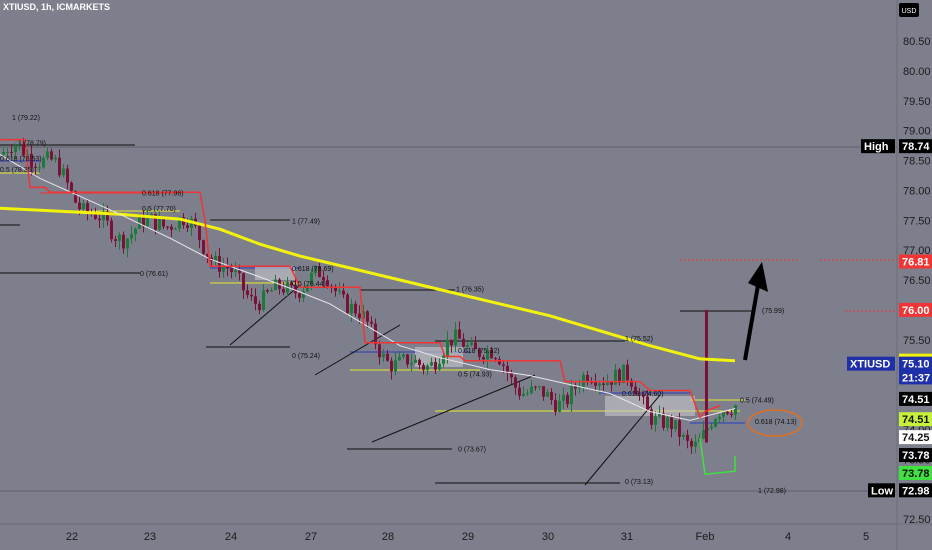 The height and width of the screenshot is (550, 932). I want to click on fib-level-label: 0.5 (76.44), so click(309, 284).